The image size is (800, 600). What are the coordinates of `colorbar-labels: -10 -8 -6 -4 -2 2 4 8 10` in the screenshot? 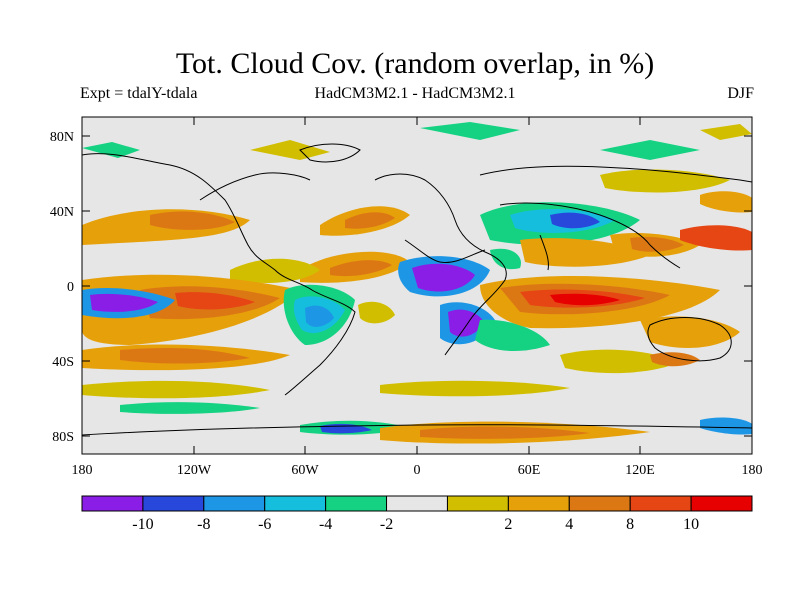 It's located at (415, 524).